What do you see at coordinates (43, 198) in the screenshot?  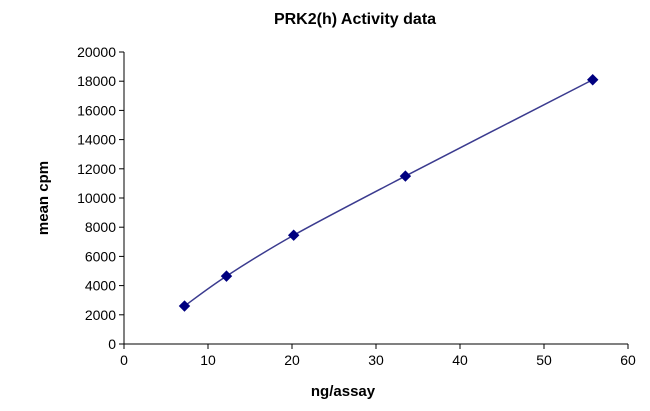 I see `y-axis-label: mean cpm` at bounding box center [43, 198].